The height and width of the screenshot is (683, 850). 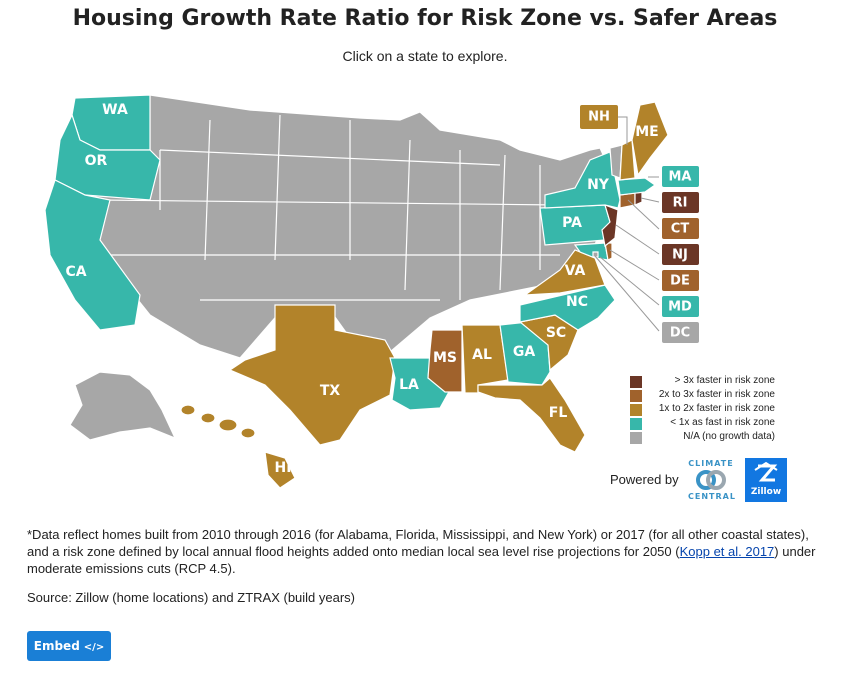 What do you see at coordinates (558, 413) in the screenshot?
I see `state-label-fl: FL` at bounding box center [558, 413].